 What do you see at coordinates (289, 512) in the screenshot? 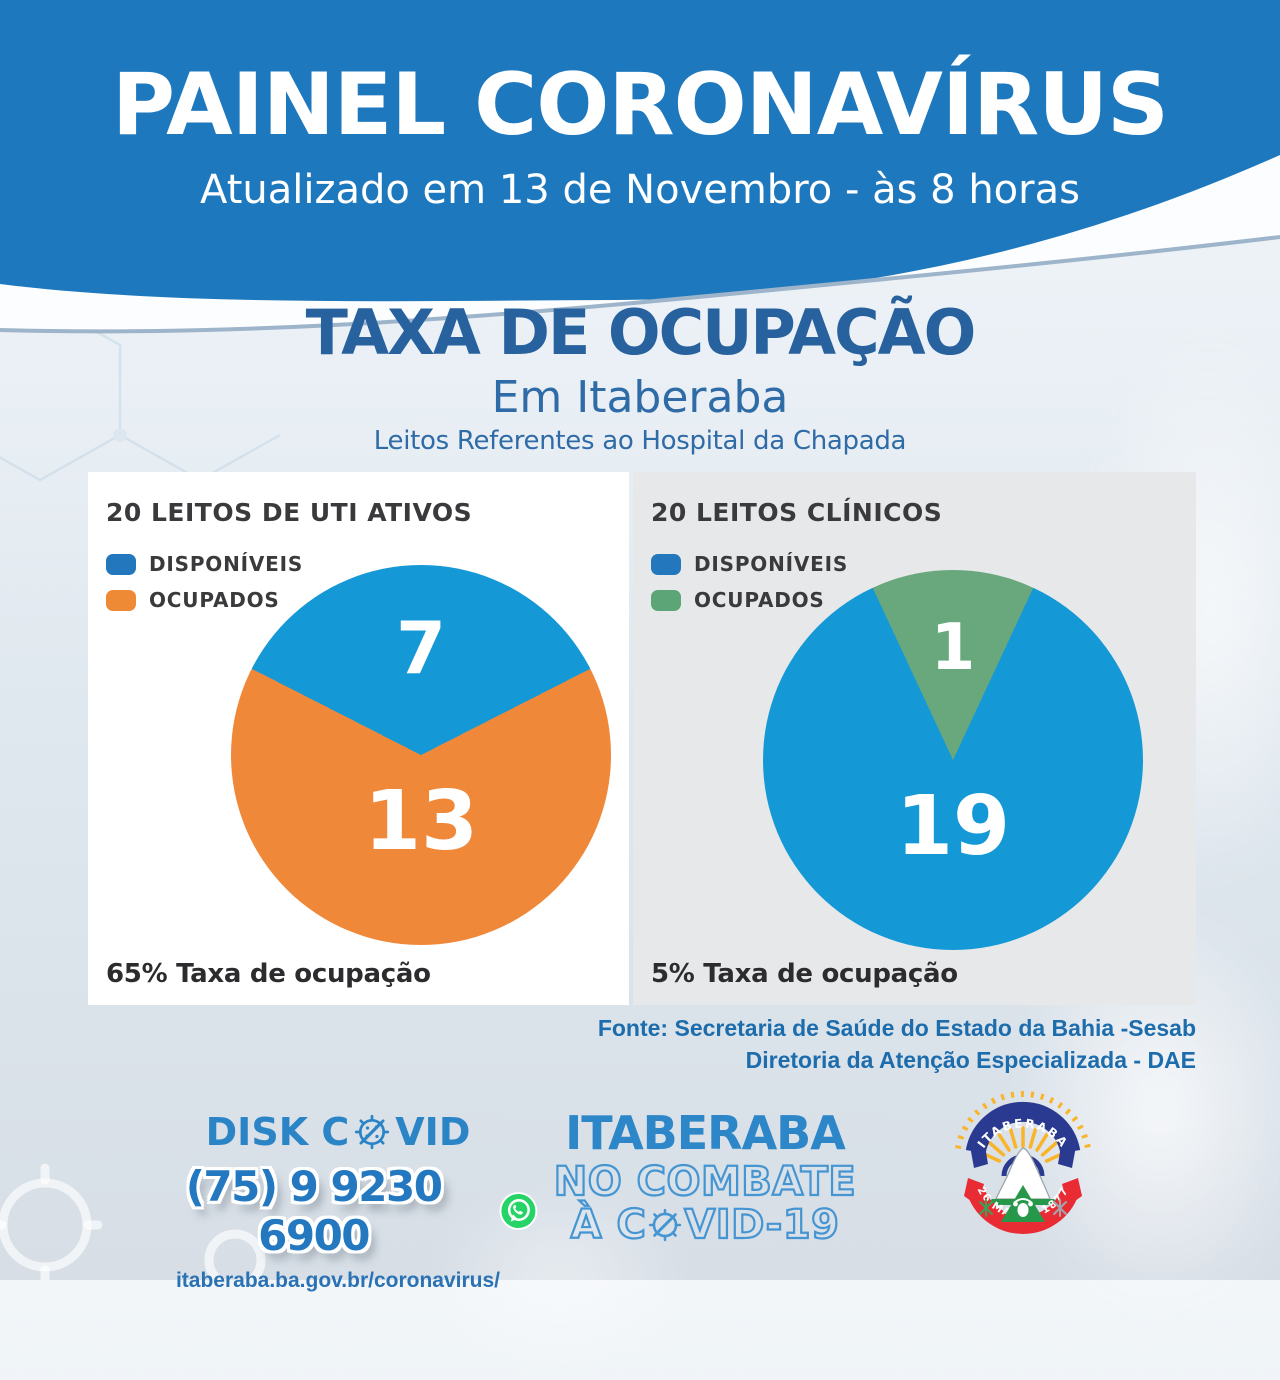
I see `uti-panel-title: 20 LEITOS DE UTI ATIVOS` at bounding box center [289, 512].